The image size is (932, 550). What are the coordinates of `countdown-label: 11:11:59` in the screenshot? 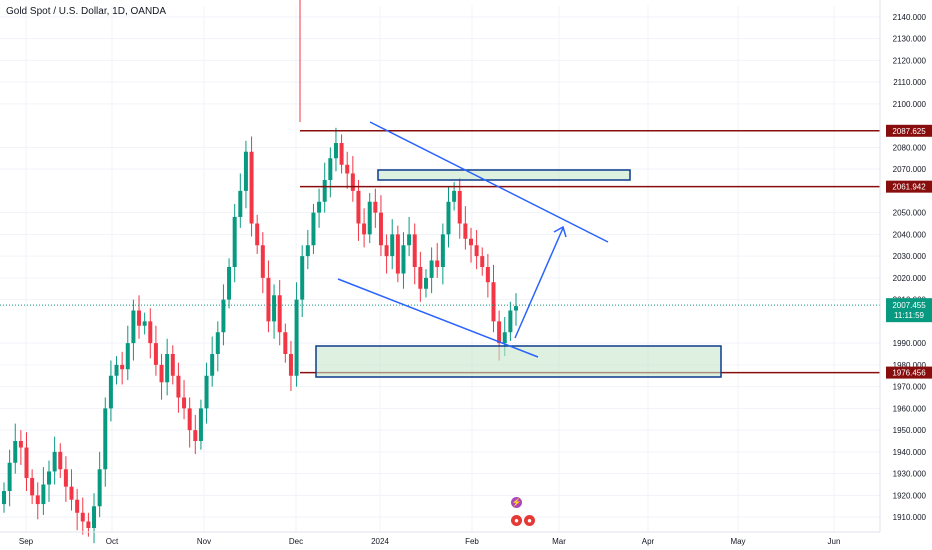 It's located at (909, 315).